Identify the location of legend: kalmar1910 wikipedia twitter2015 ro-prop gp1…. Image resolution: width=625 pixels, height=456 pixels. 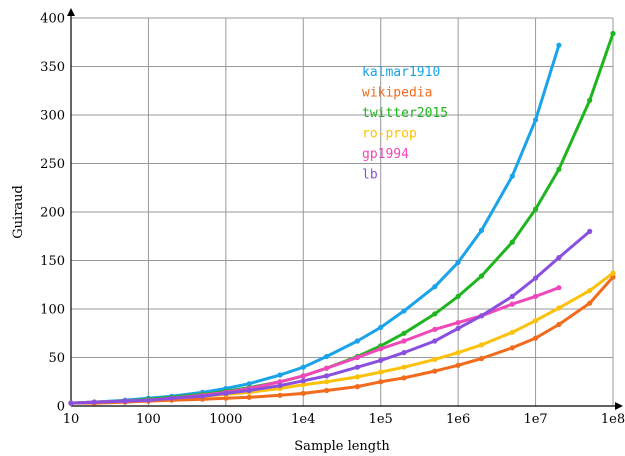
(405, 124).